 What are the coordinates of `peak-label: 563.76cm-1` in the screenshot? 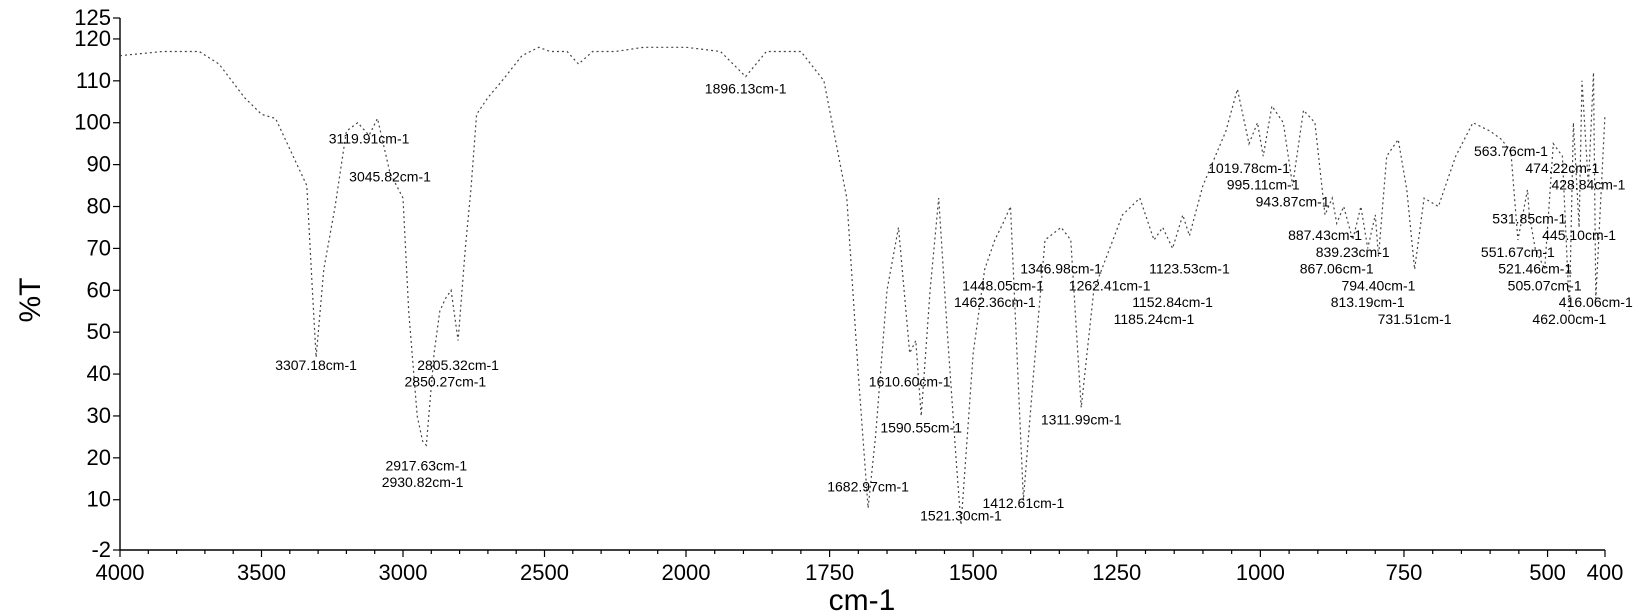 It's located at (1511, 151).